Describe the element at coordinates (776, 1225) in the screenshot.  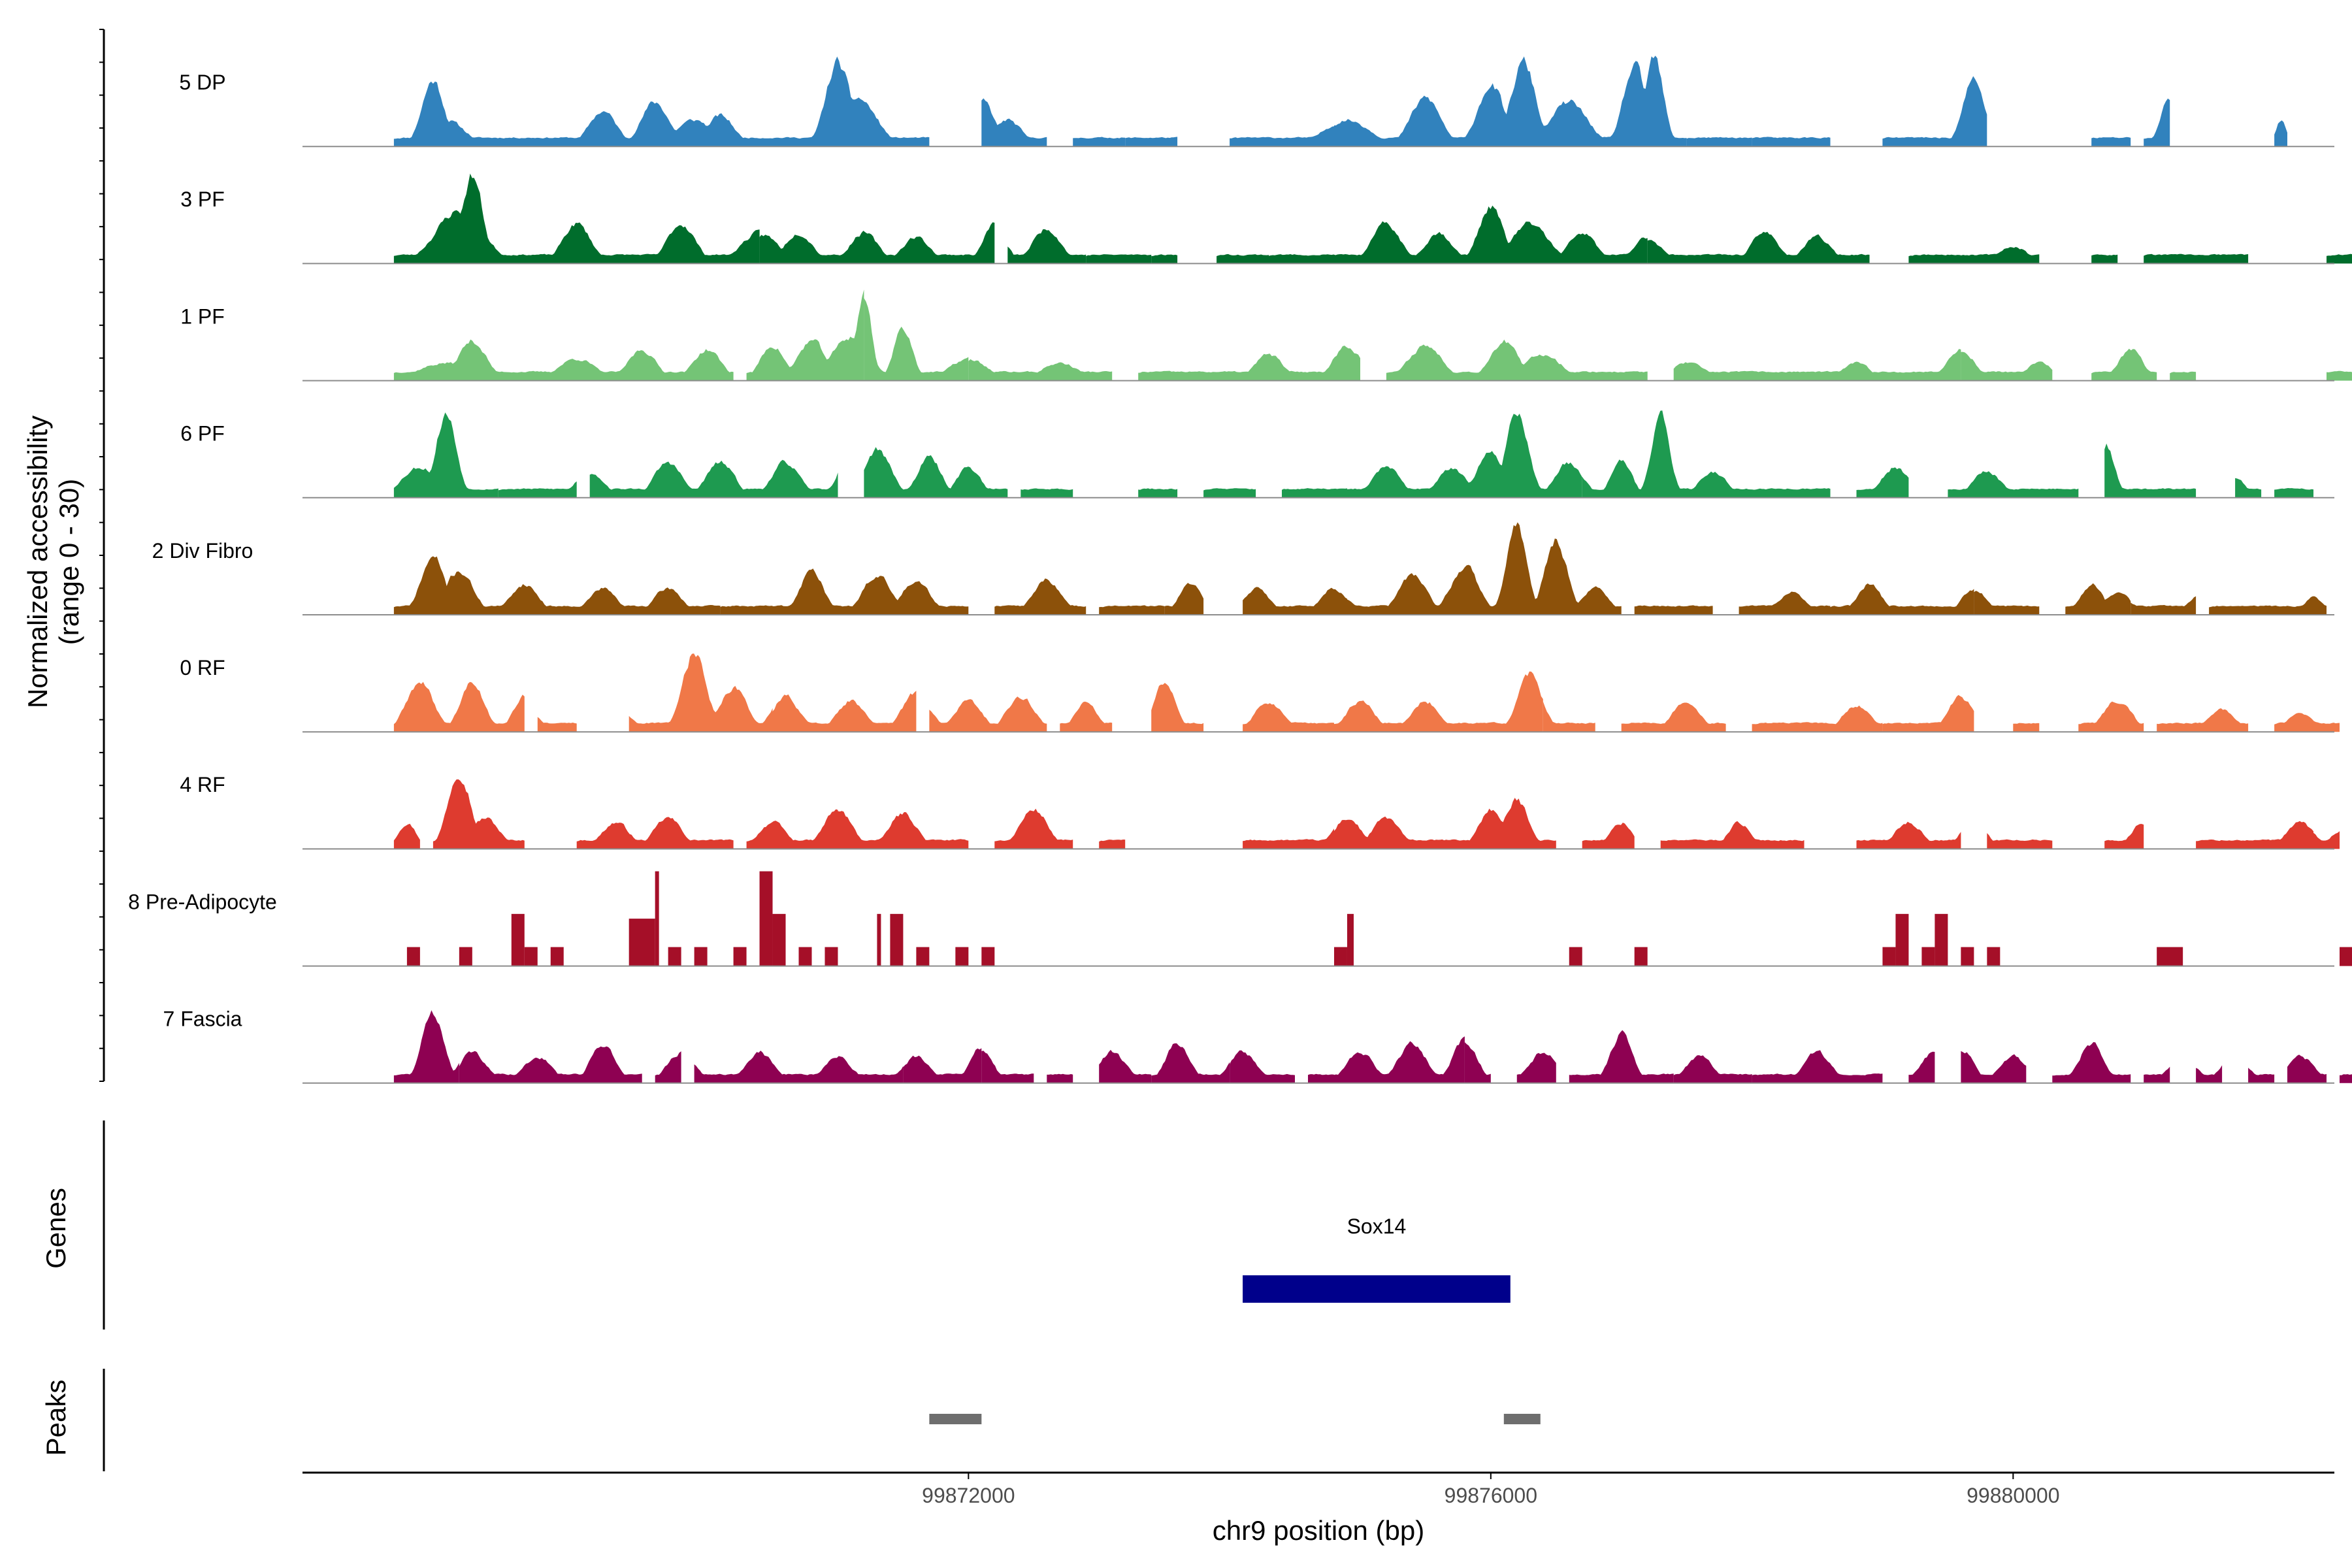
I see `genes-panel: Genes Sox14` at that location.